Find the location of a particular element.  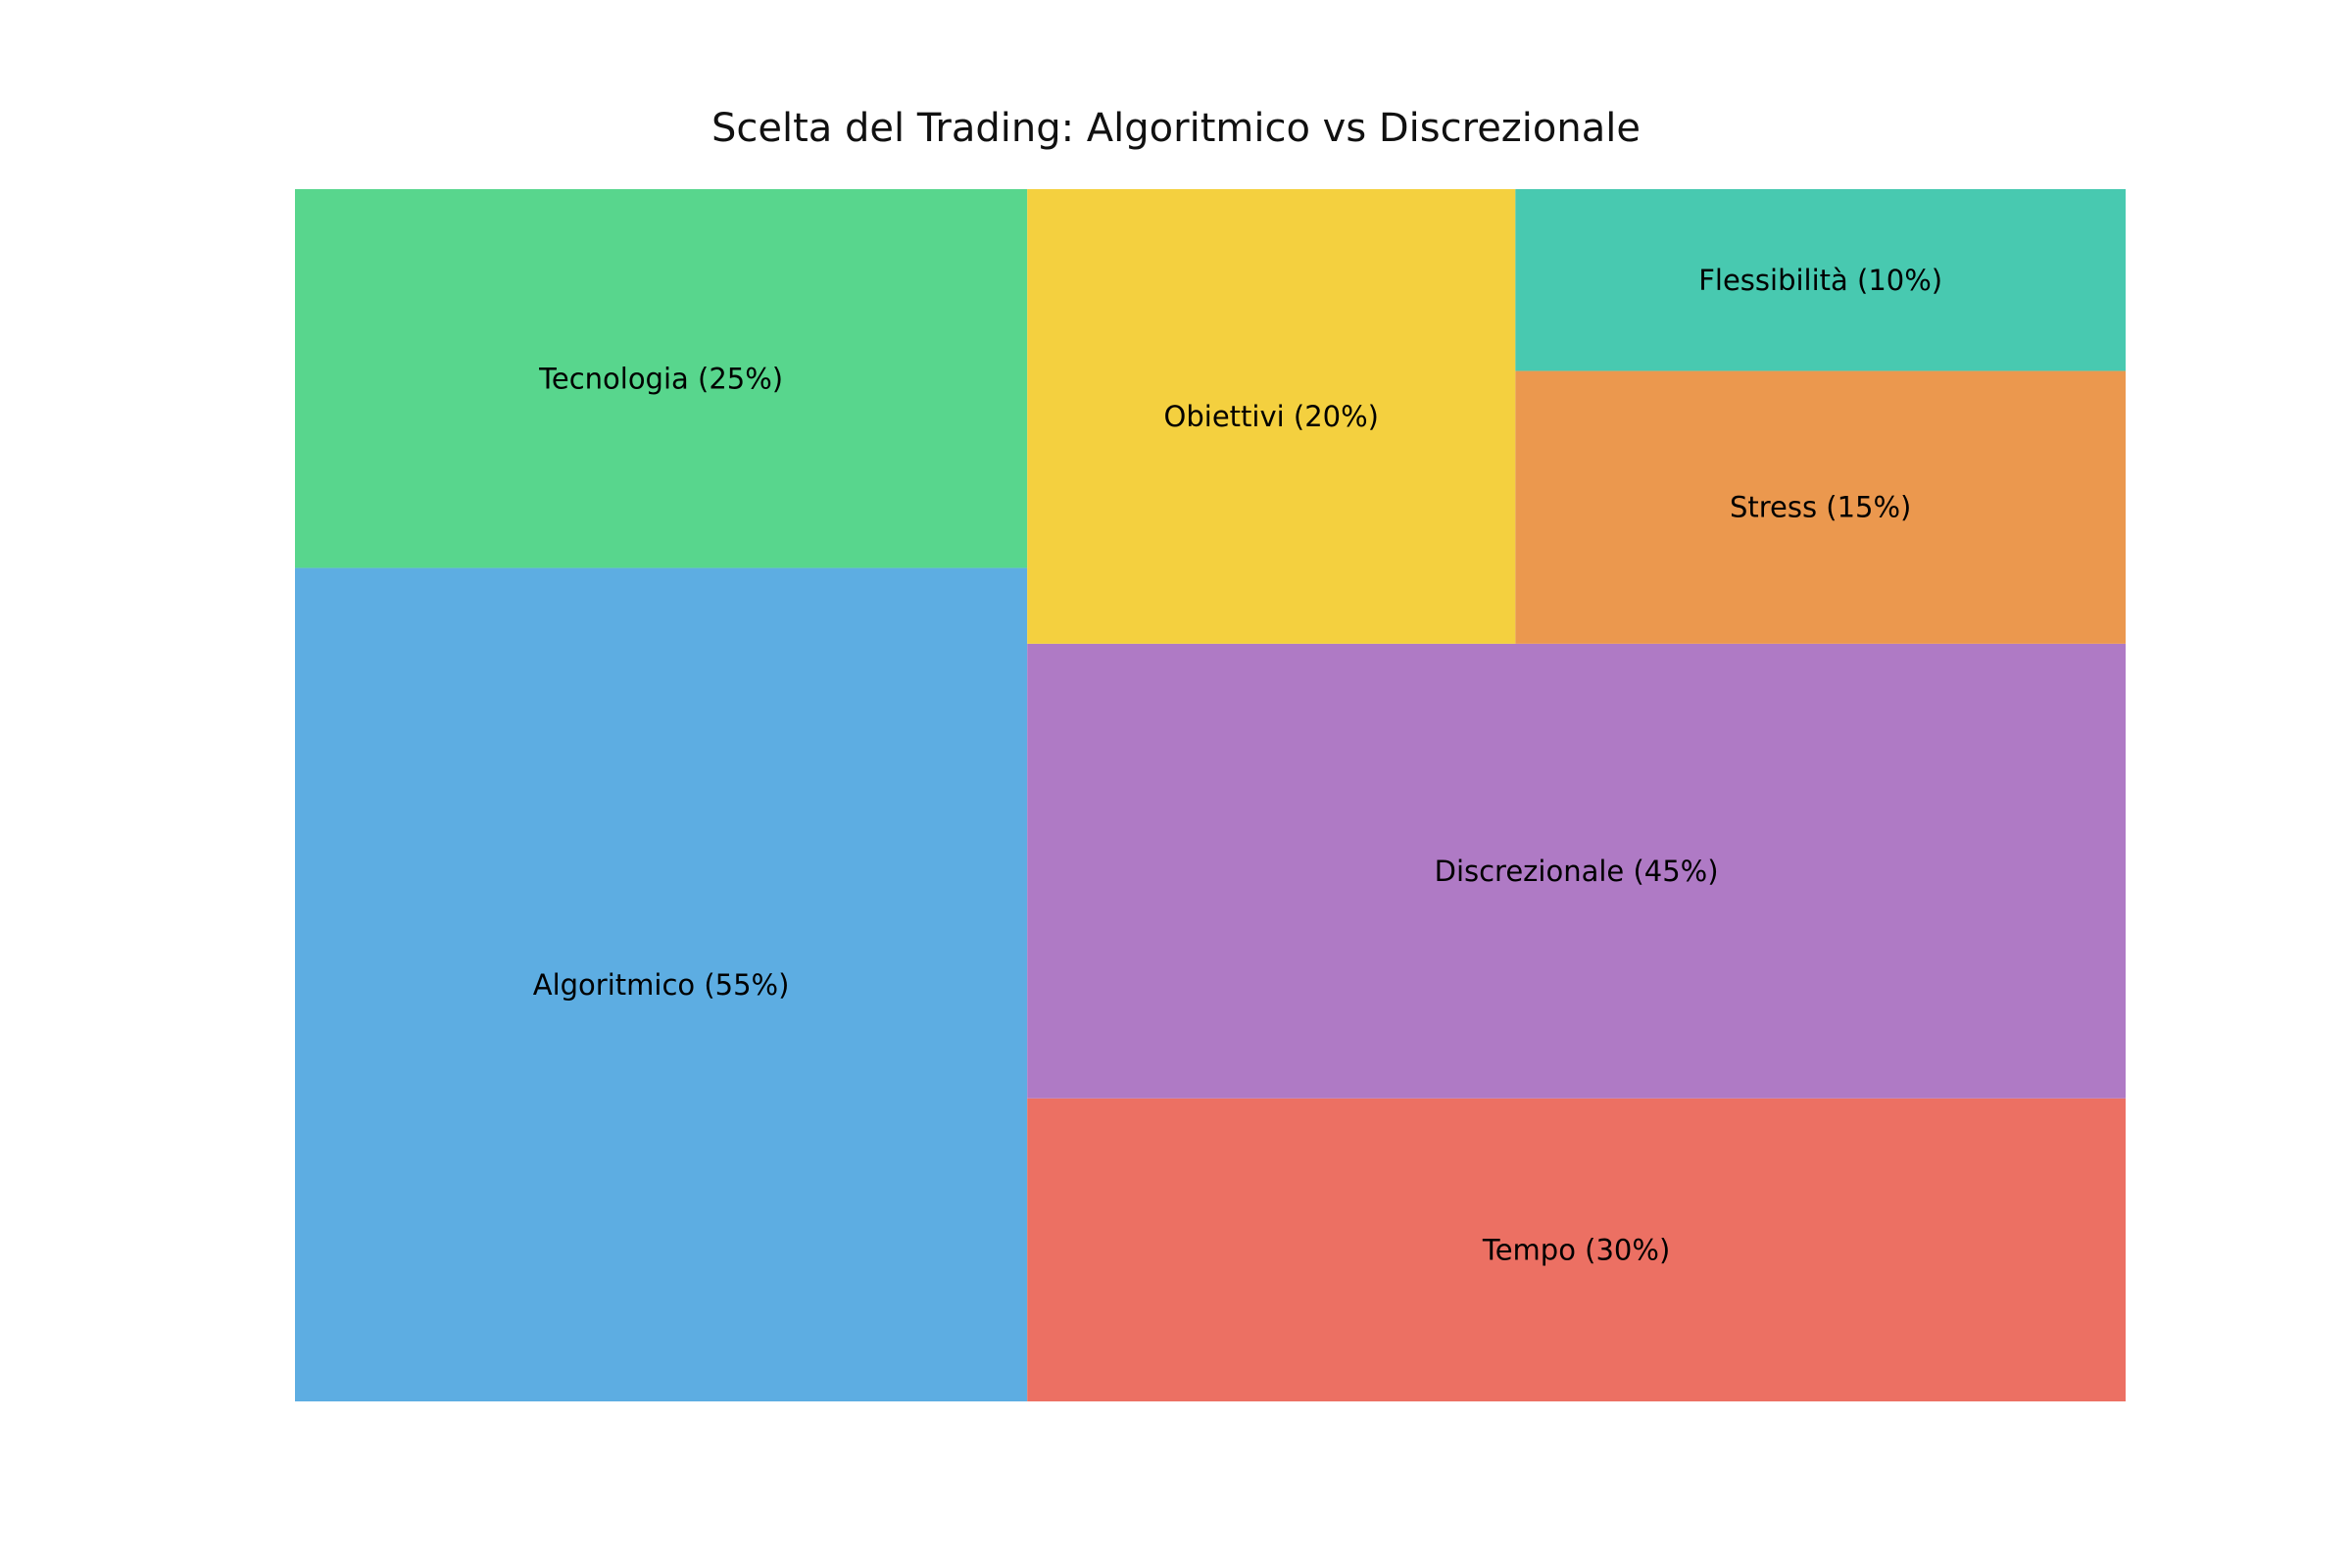

tile-tecnologia is located at coordinates (661, 378).